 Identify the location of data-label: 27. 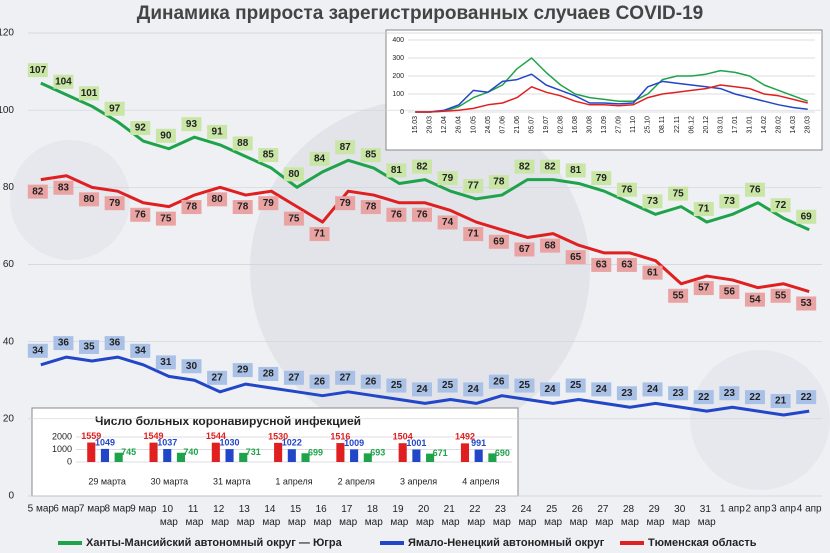
(346, 377).